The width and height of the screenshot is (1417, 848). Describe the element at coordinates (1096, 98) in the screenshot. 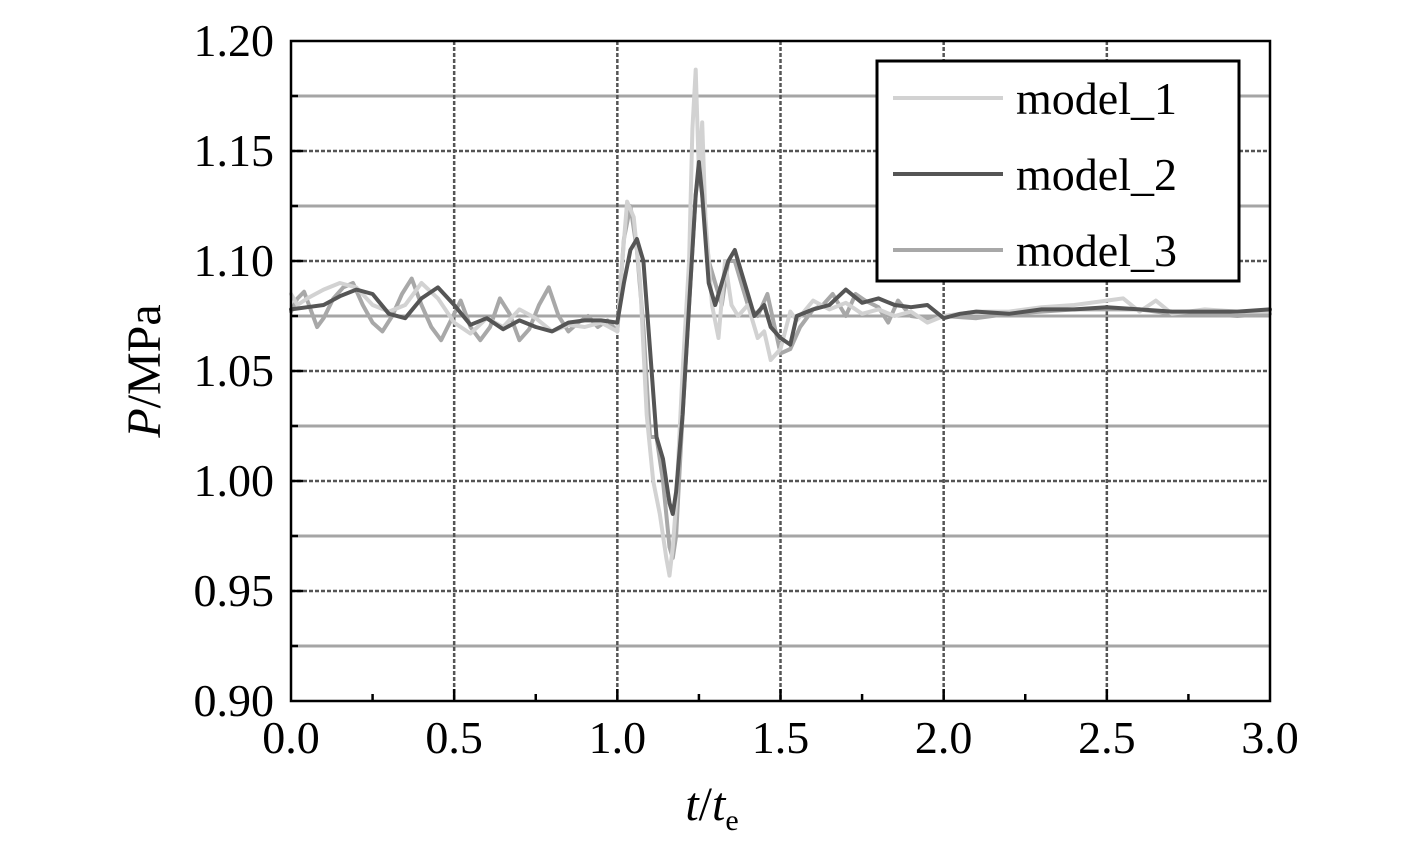

I see `legend-label: model_1` at that location.